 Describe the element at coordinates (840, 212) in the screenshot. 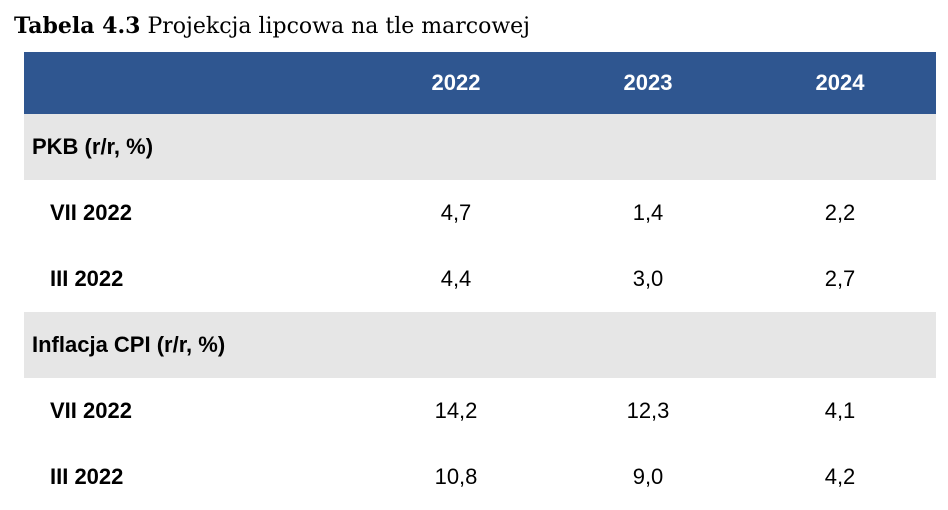

I see `table-cell: 2,2` at that location.